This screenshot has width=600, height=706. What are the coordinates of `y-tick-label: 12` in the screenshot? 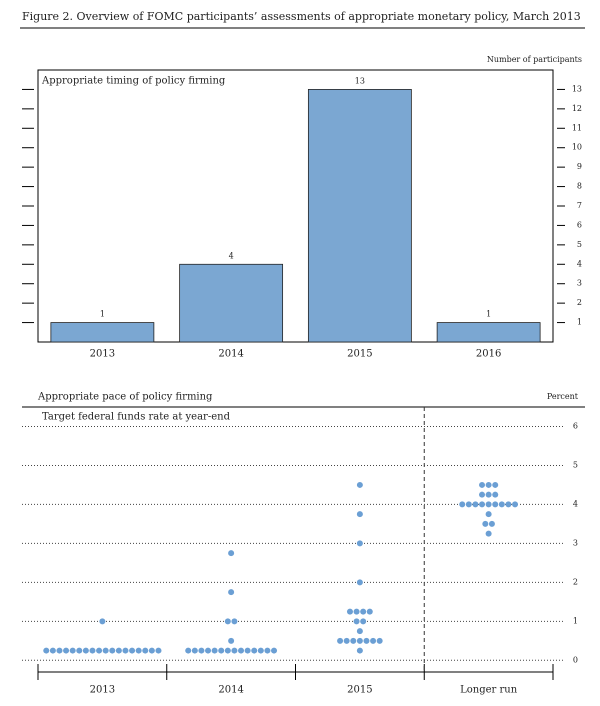 It's located at (577, 108).